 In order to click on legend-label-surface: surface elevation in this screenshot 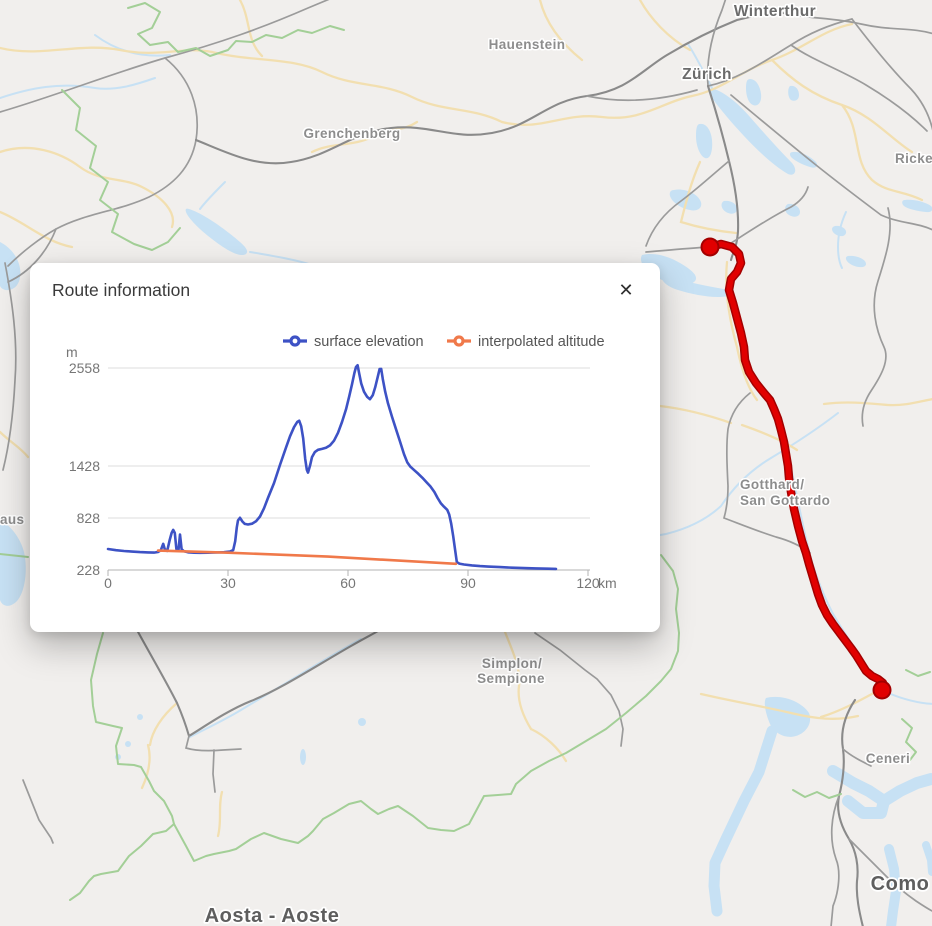, I will do `click(369, 342)`.